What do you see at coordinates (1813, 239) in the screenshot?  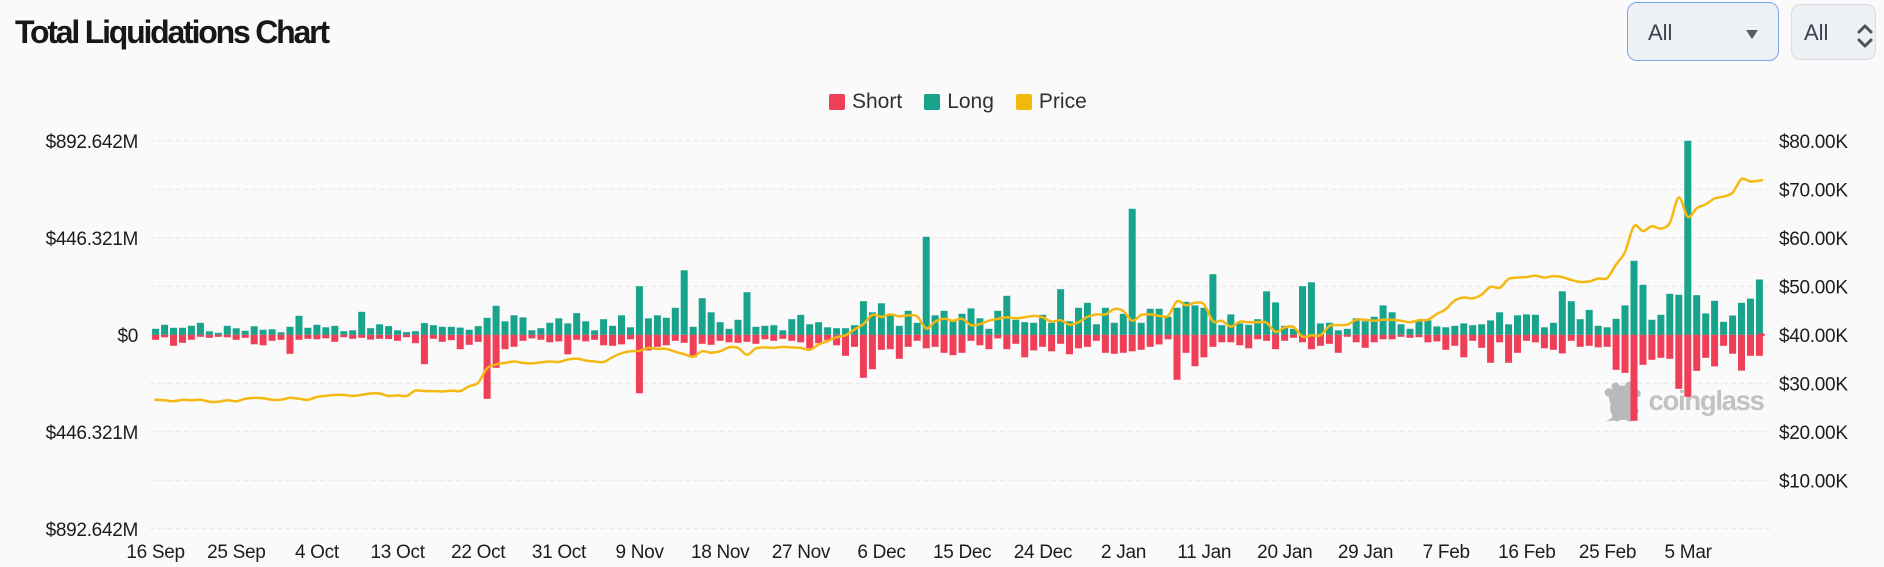 I see `svg-text: $60.00K` at bounding box center [1813, 239].